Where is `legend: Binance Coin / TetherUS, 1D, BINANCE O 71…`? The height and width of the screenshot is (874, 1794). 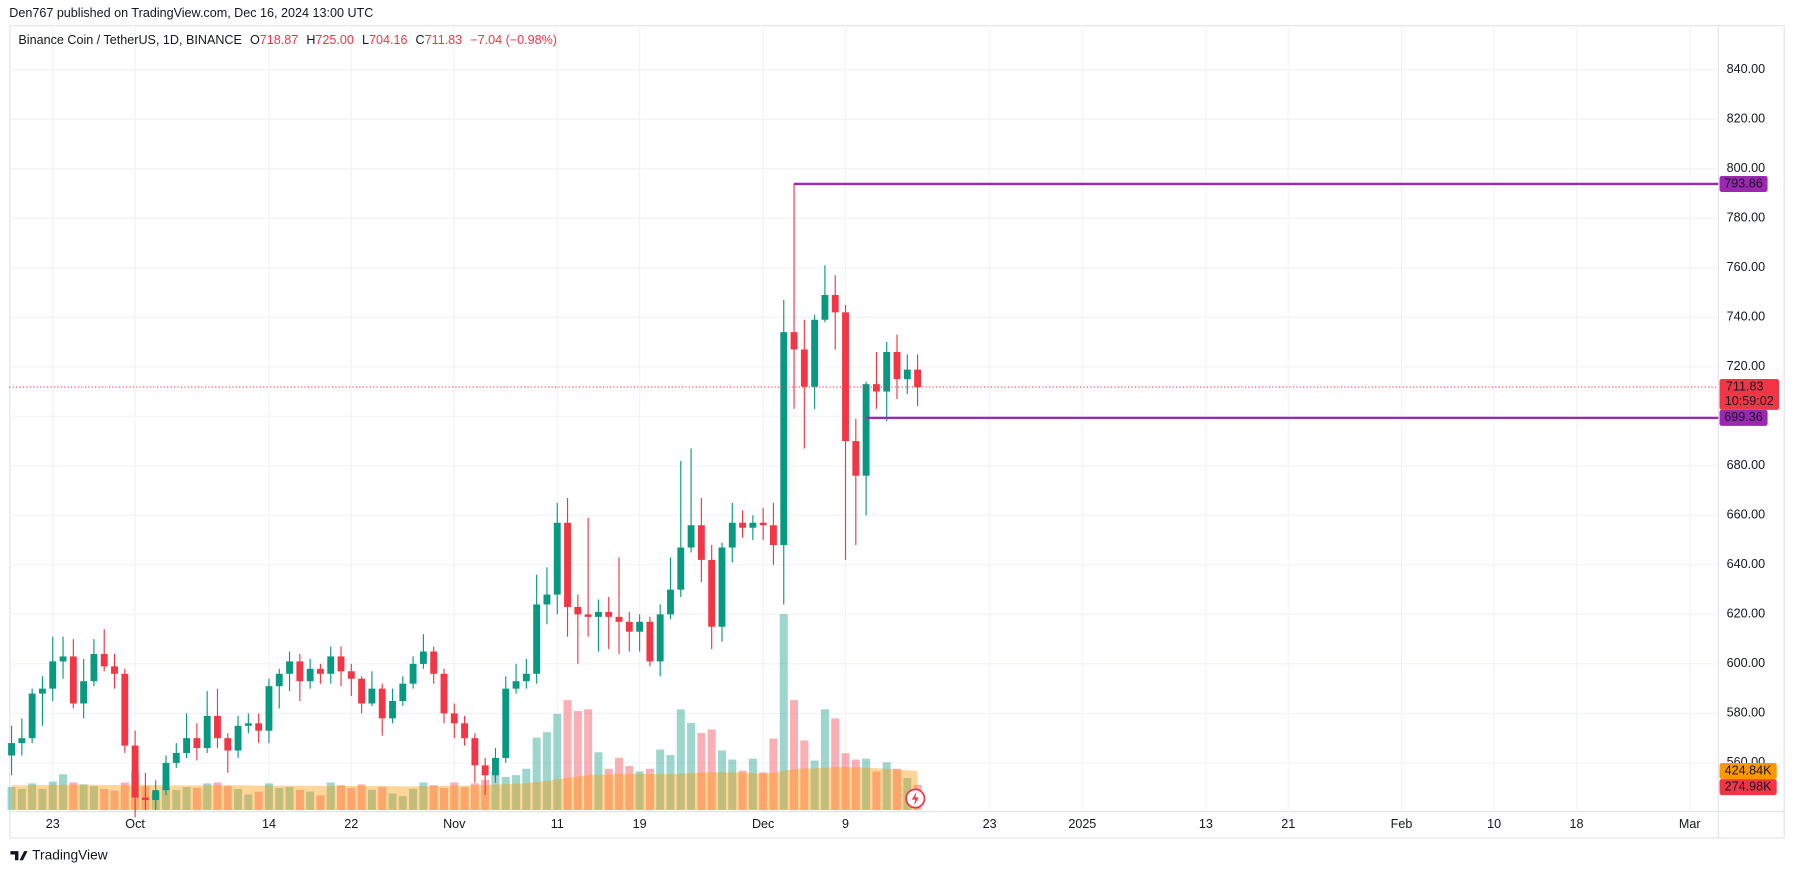 legend: Binance Coin / TetherUS, 1D, BINANCE O 71… is located at coordinates (287, 41).